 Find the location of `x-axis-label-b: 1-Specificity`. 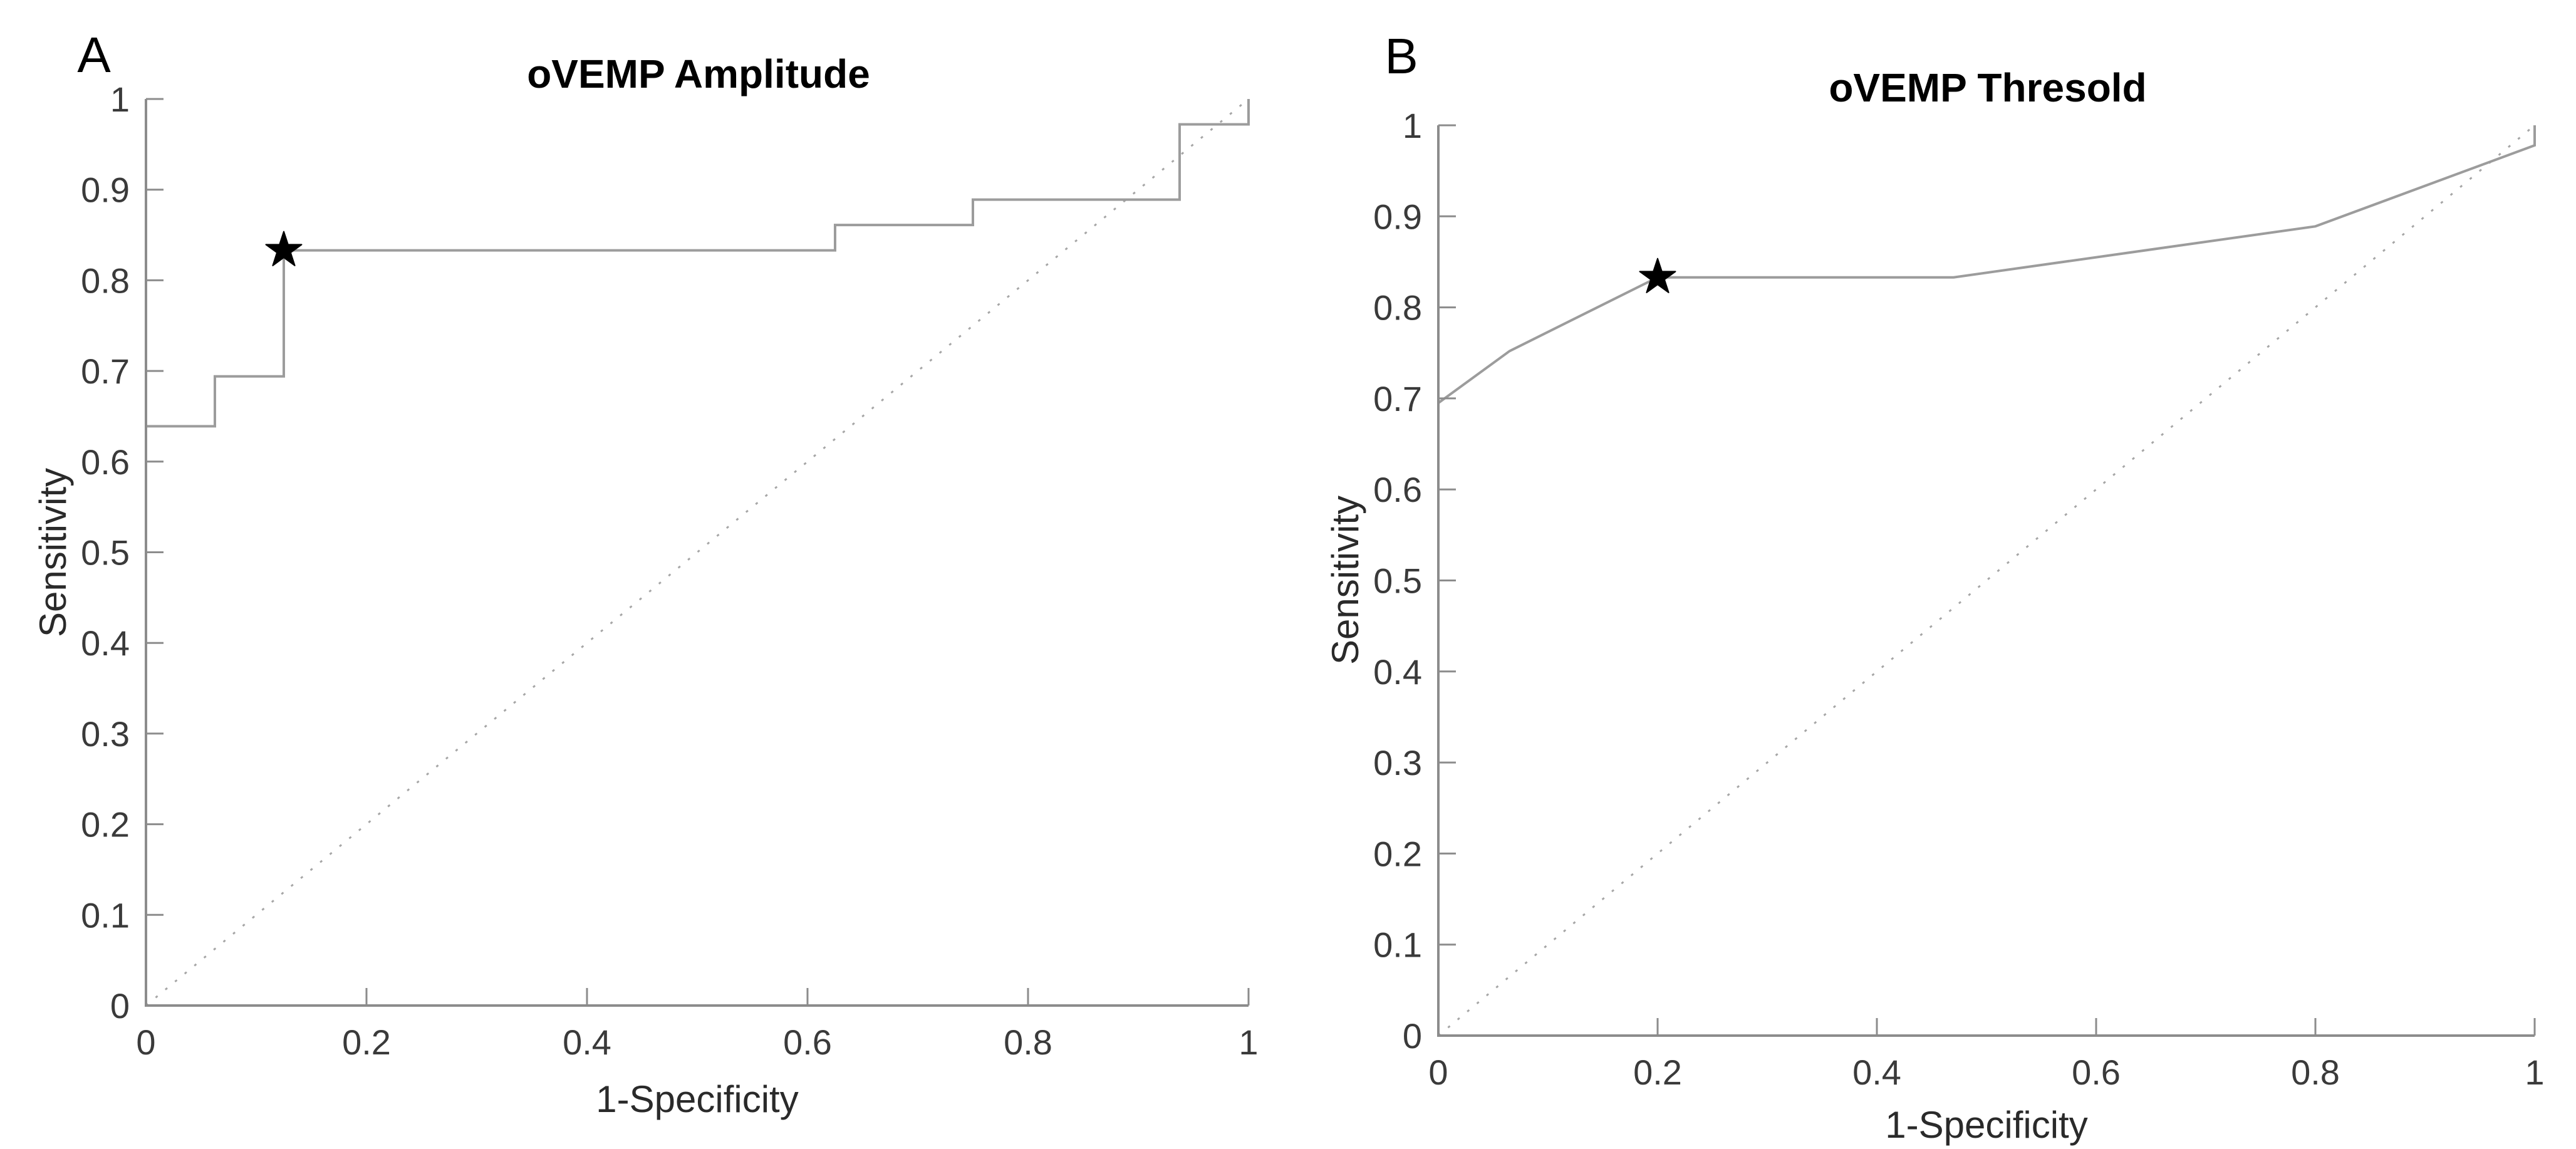

x-axis-label-b: 1-Specificity is located at coordinates (1986, 1125).